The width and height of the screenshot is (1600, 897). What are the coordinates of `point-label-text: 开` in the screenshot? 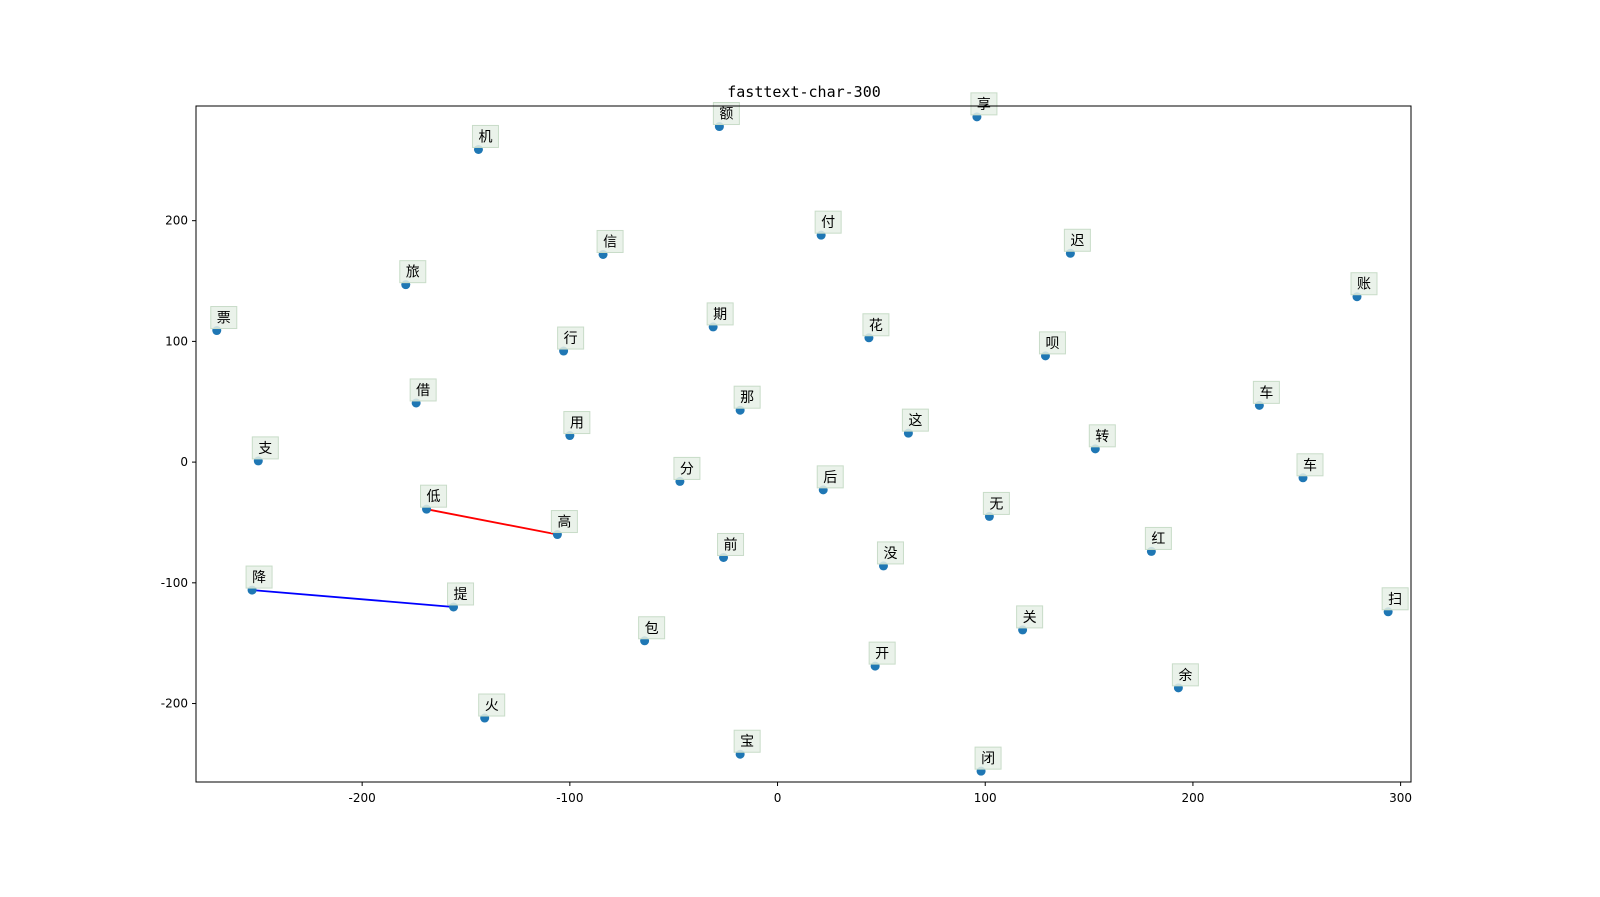 It's located at (882, 654).